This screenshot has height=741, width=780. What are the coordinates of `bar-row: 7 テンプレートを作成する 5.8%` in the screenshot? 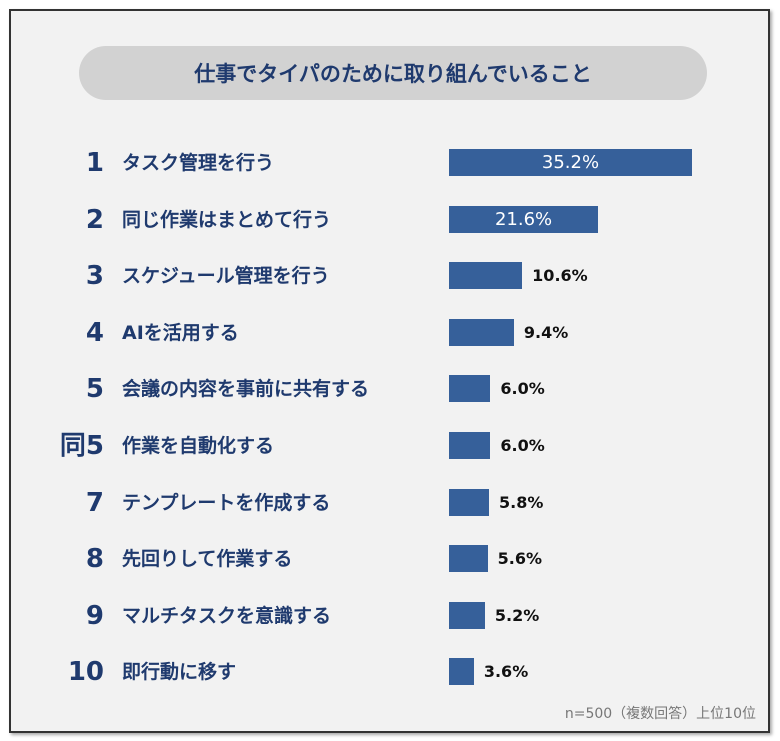 It's located at (389, 503).